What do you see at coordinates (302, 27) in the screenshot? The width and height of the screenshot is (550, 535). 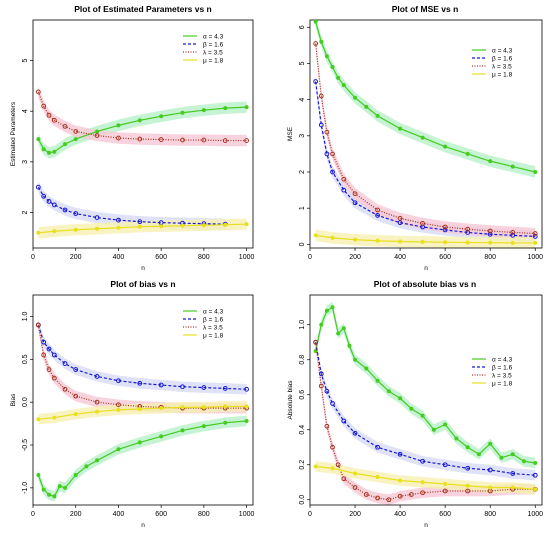 I see `y-tick-label: 6` at bounding box center [302, 27].